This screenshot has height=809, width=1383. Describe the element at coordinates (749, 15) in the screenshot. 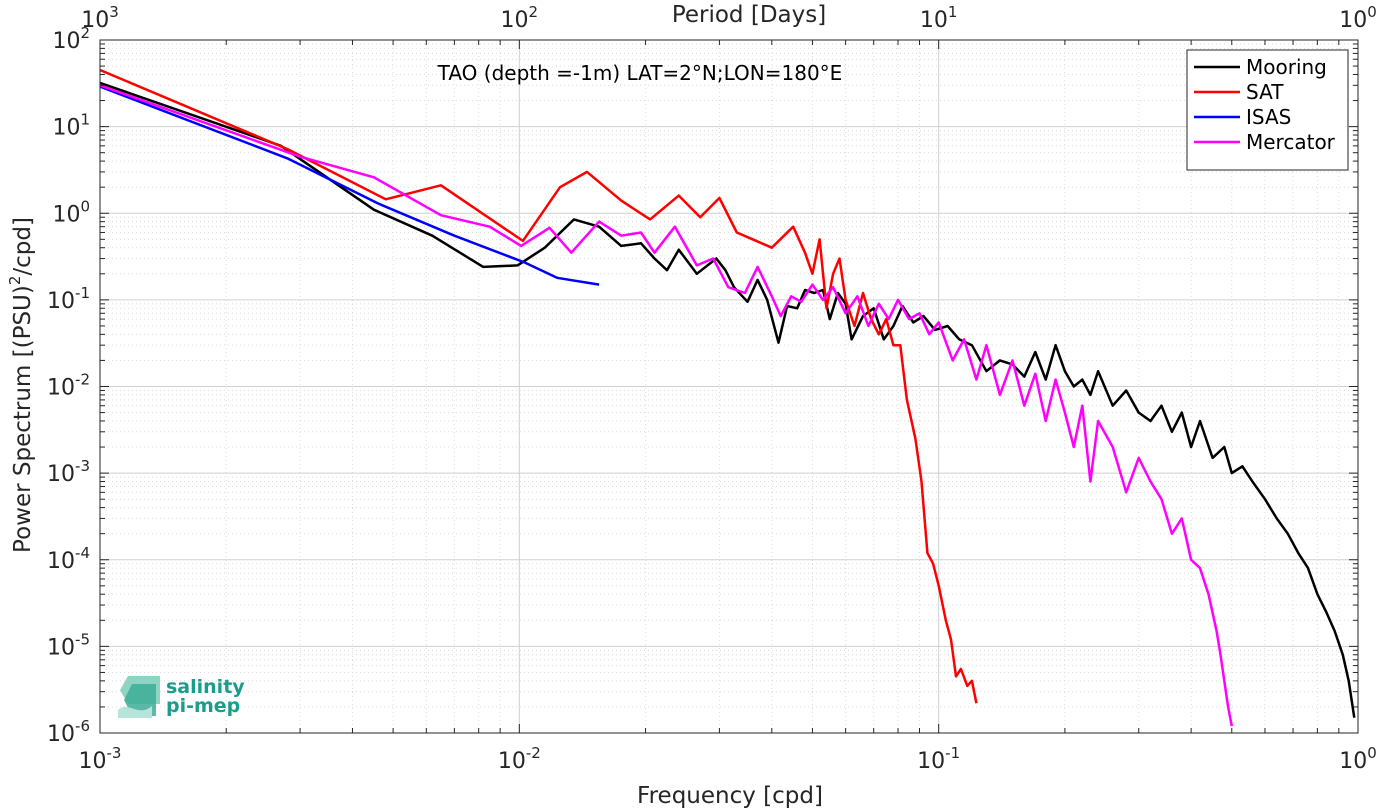

I see `top-axis-label: Period [Days]` at that location.